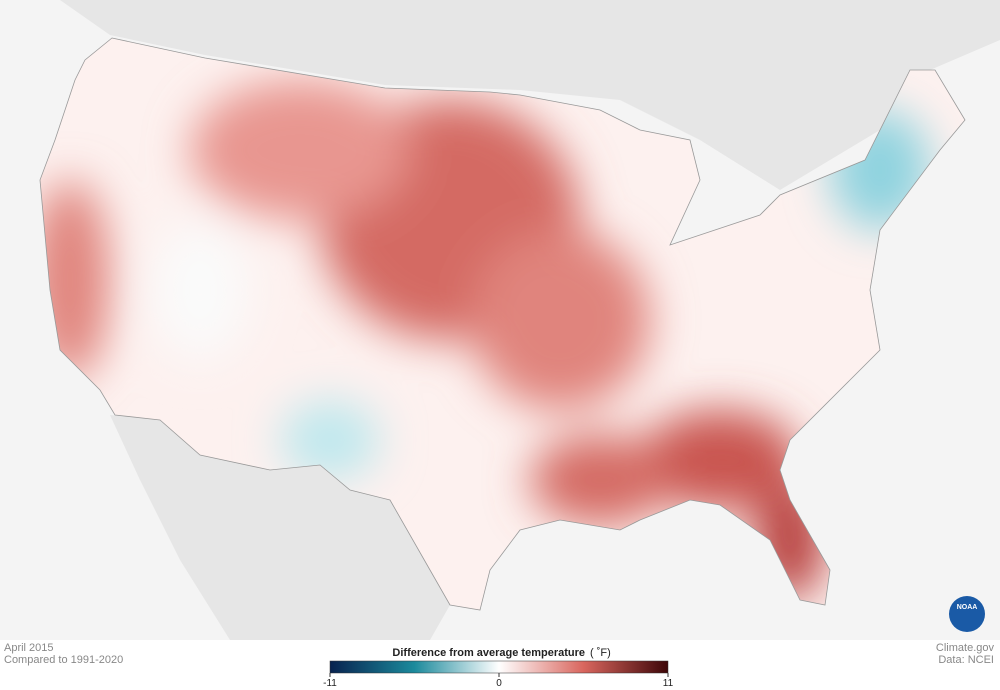  What do you see at coordinates (330, 683) in the screenshot?
I see `tick-label: -11` at bounding box center [330, 683].